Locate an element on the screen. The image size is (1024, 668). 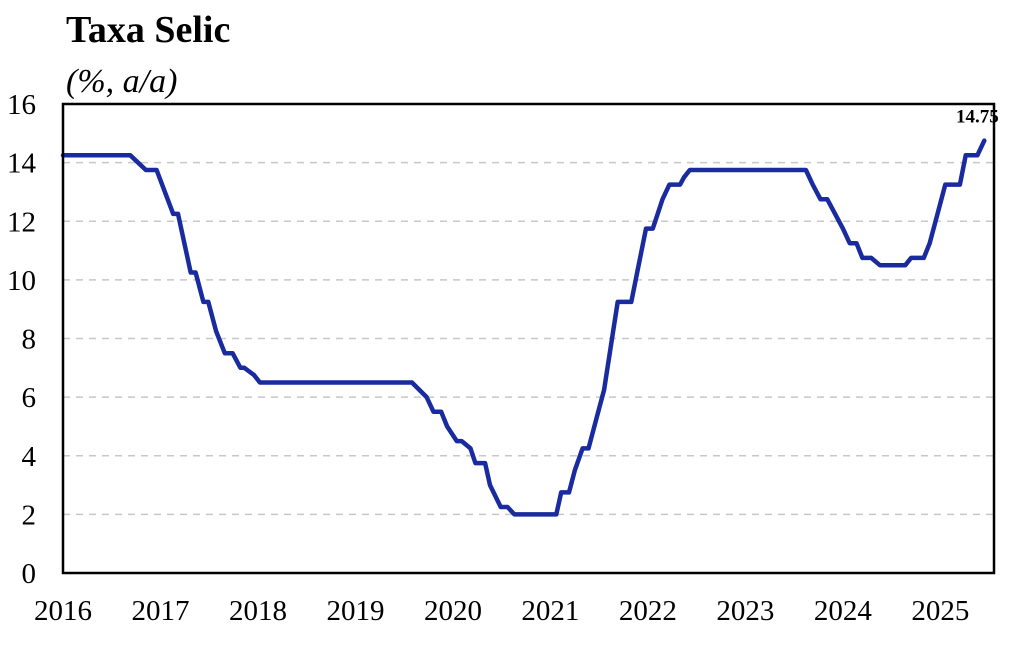
chart-subtitle: (%, a/a) is located at coordinates (122, 81).